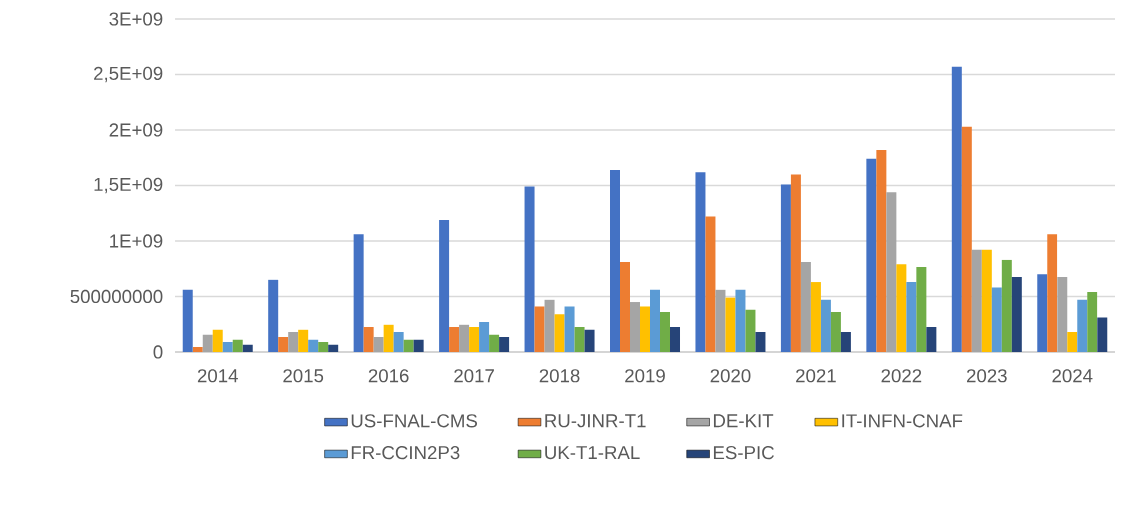 The width and height of the screenshot is (1136, 528). Describe the element at coordinates (730, 376) in the screenshot. I see `x-tick-label: 2020` at that location.